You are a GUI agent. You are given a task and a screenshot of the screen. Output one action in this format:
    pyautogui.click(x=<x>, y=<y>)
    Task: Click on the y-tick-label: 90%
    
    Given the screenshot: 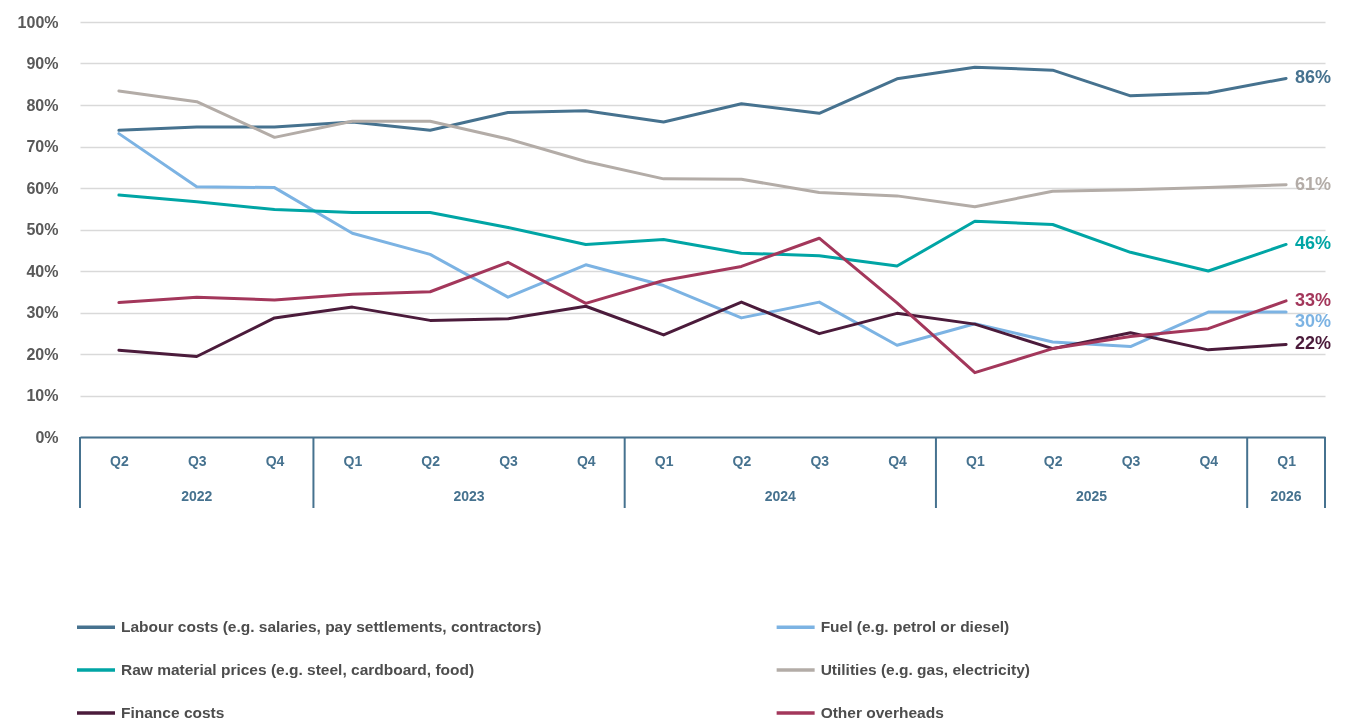 What is the action you would take?
    pyautogui.click(x=42, y=63)
    